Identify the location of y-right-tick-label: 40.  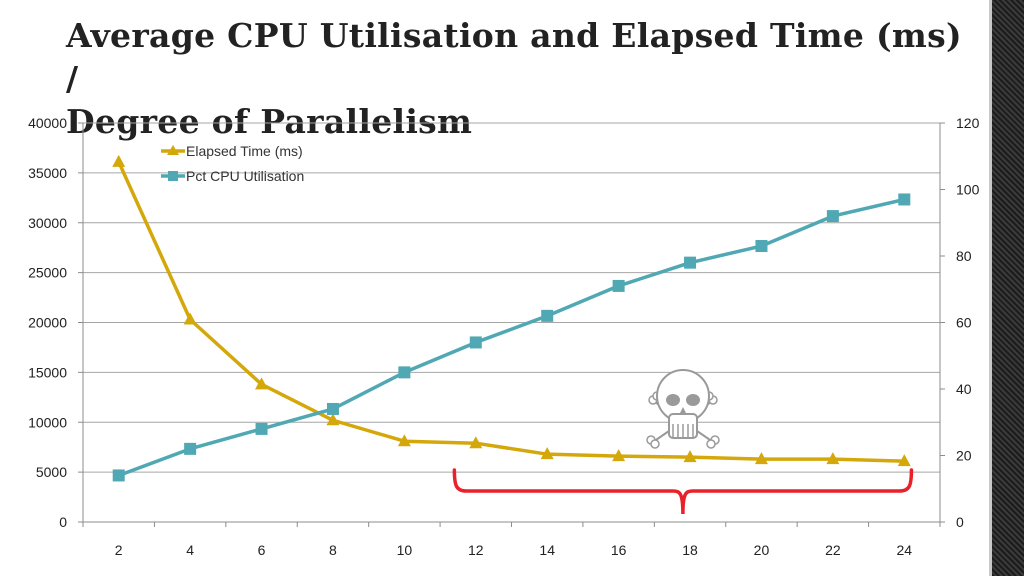
(964, 389).